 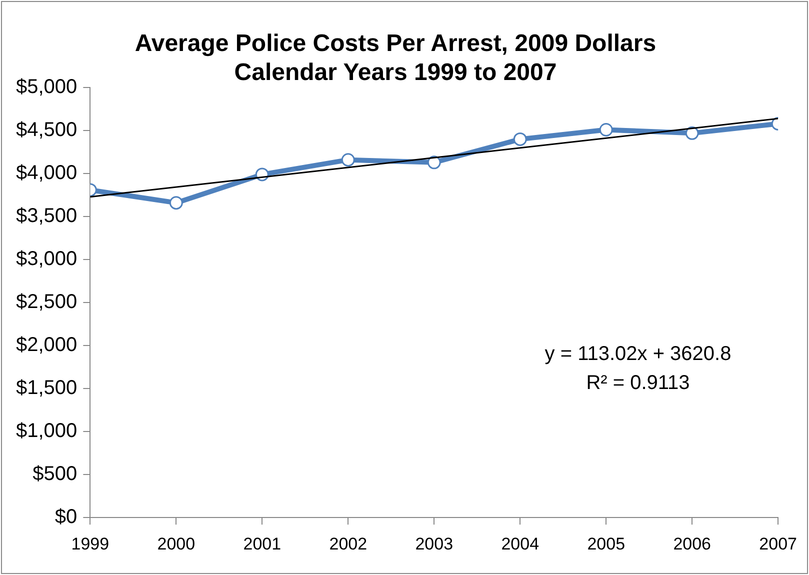 I want to click on y-tick-label: $500, so click(x=55, y=474).